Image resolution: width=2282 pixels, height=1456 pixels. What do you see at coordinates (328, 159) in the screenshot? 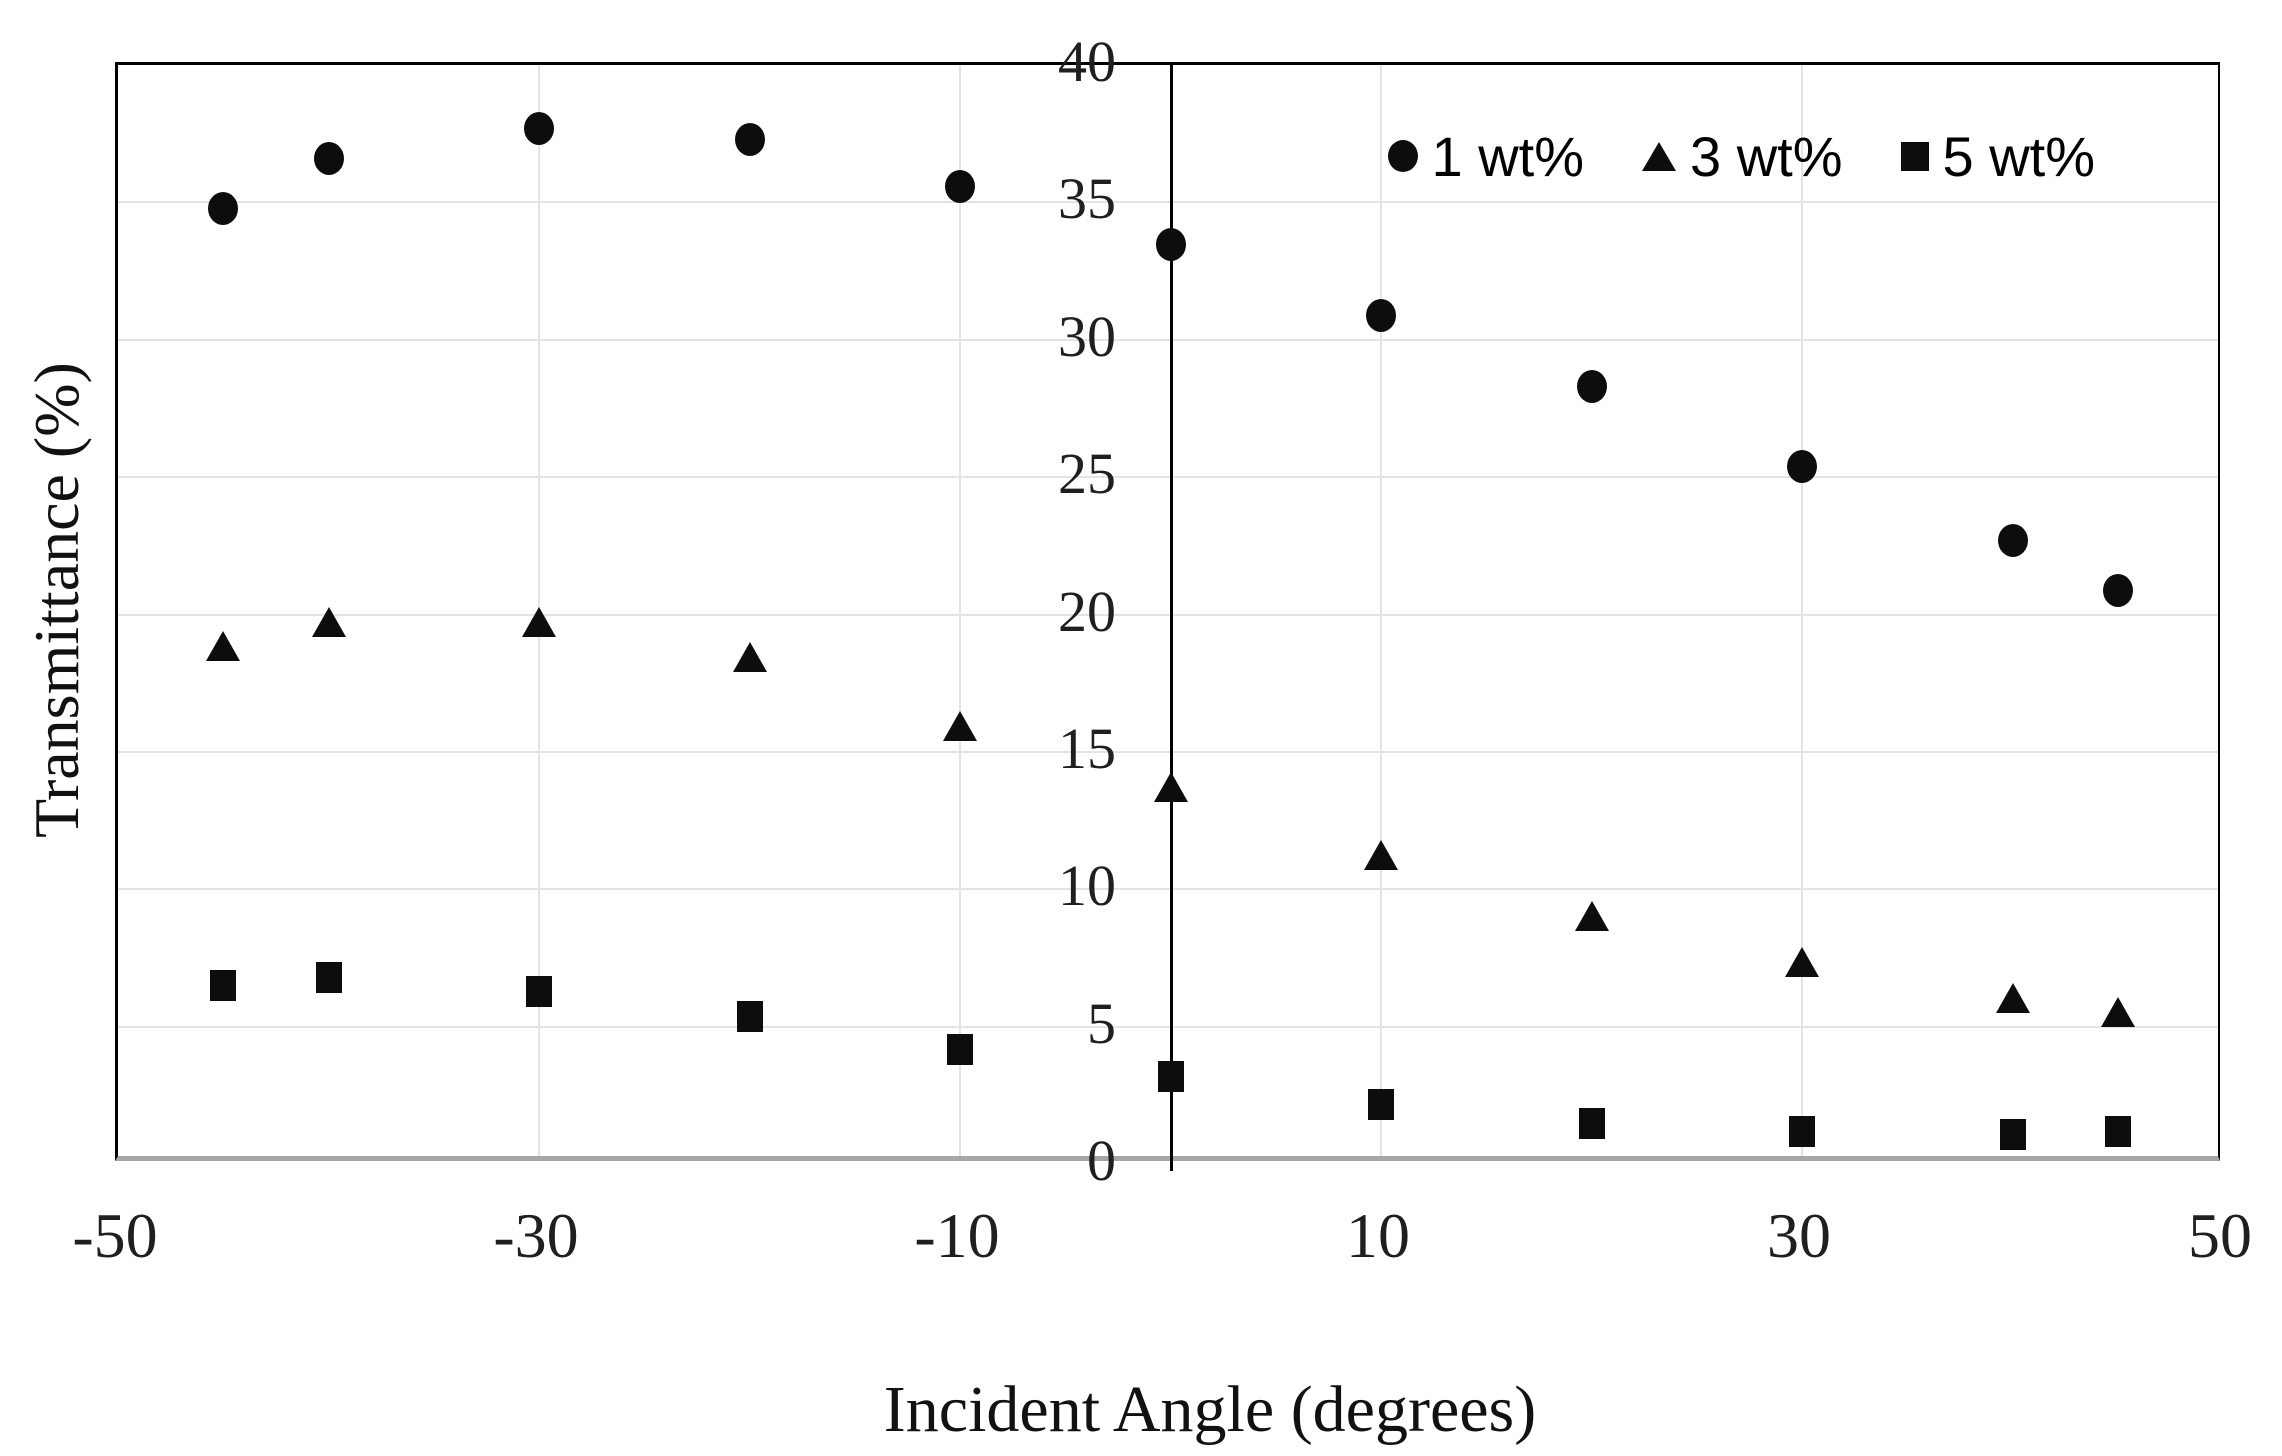
I see `data-point-1-wt%-x-40` at bounding box center [328, 159].